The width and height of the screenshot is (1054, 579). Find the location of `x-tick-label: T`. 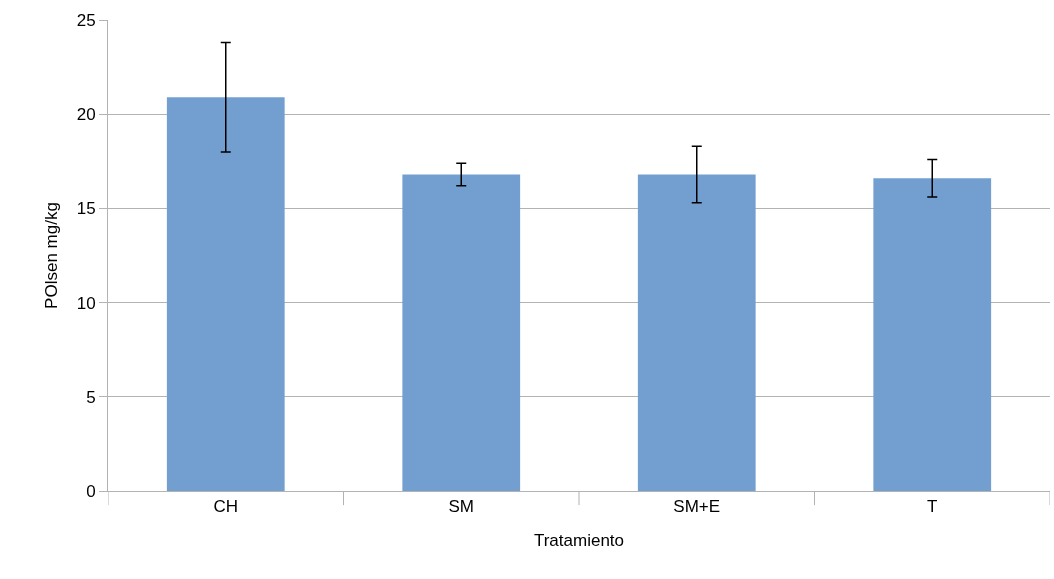

x-tick-label: T is located at coordinates (932, 507).